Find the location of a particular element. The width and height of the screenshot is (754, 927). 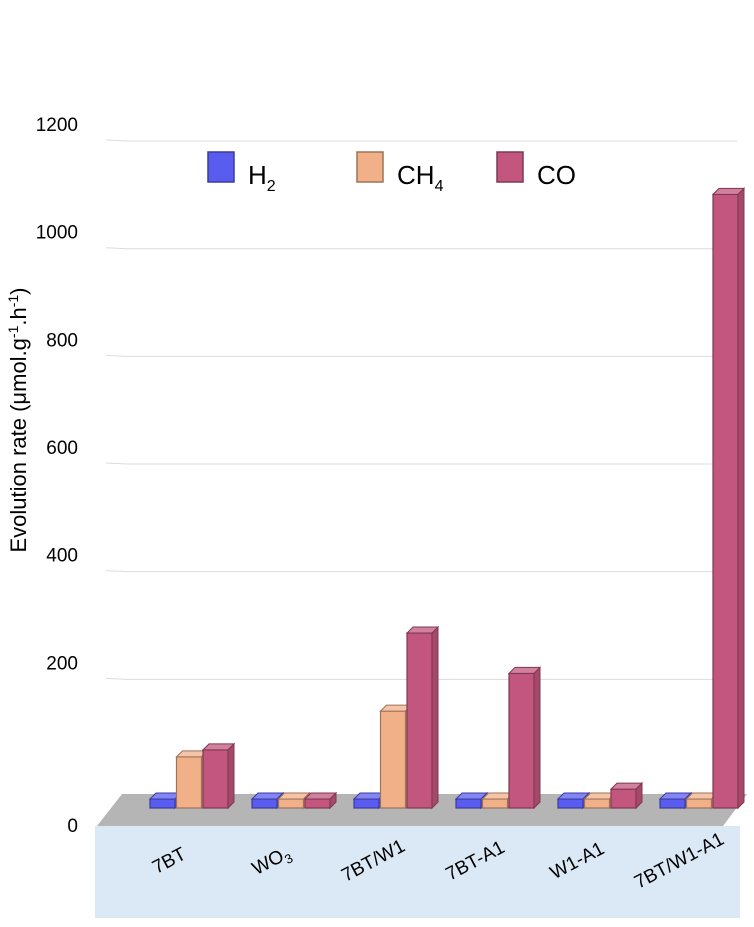

y-tick-label: 1200 is located at coordinates (57, 125).